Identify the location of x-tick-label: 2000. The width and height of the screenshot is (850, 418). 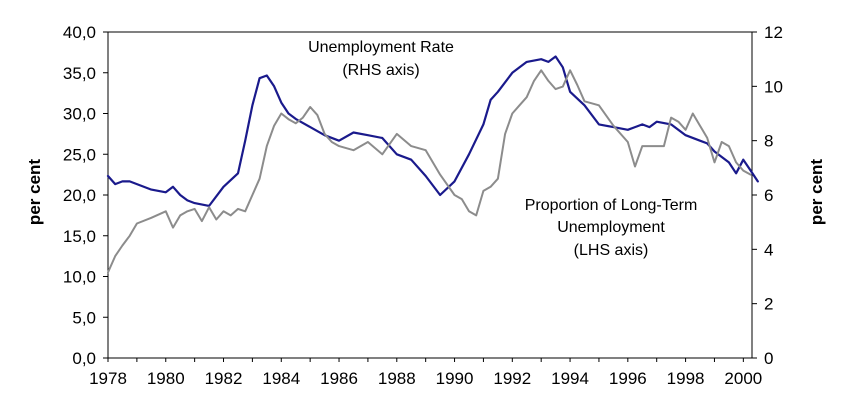
(743, 378).